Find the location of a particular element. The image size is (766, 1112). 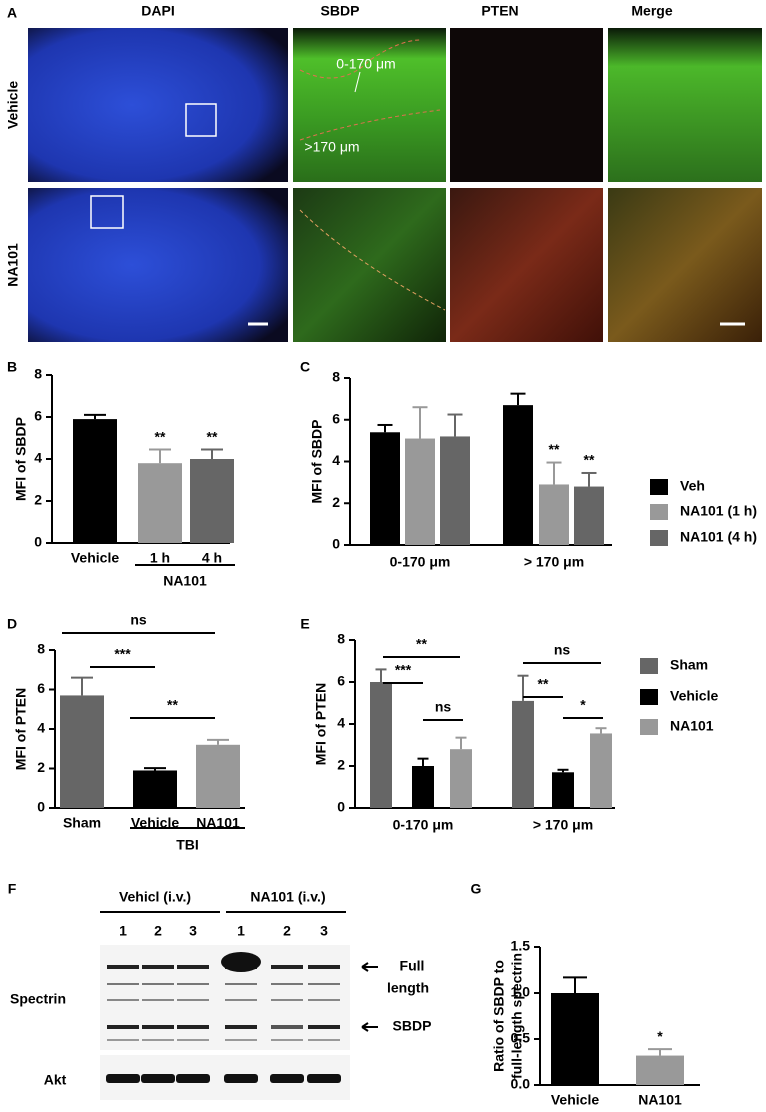

arrow is located at coordinates (369, 1027).